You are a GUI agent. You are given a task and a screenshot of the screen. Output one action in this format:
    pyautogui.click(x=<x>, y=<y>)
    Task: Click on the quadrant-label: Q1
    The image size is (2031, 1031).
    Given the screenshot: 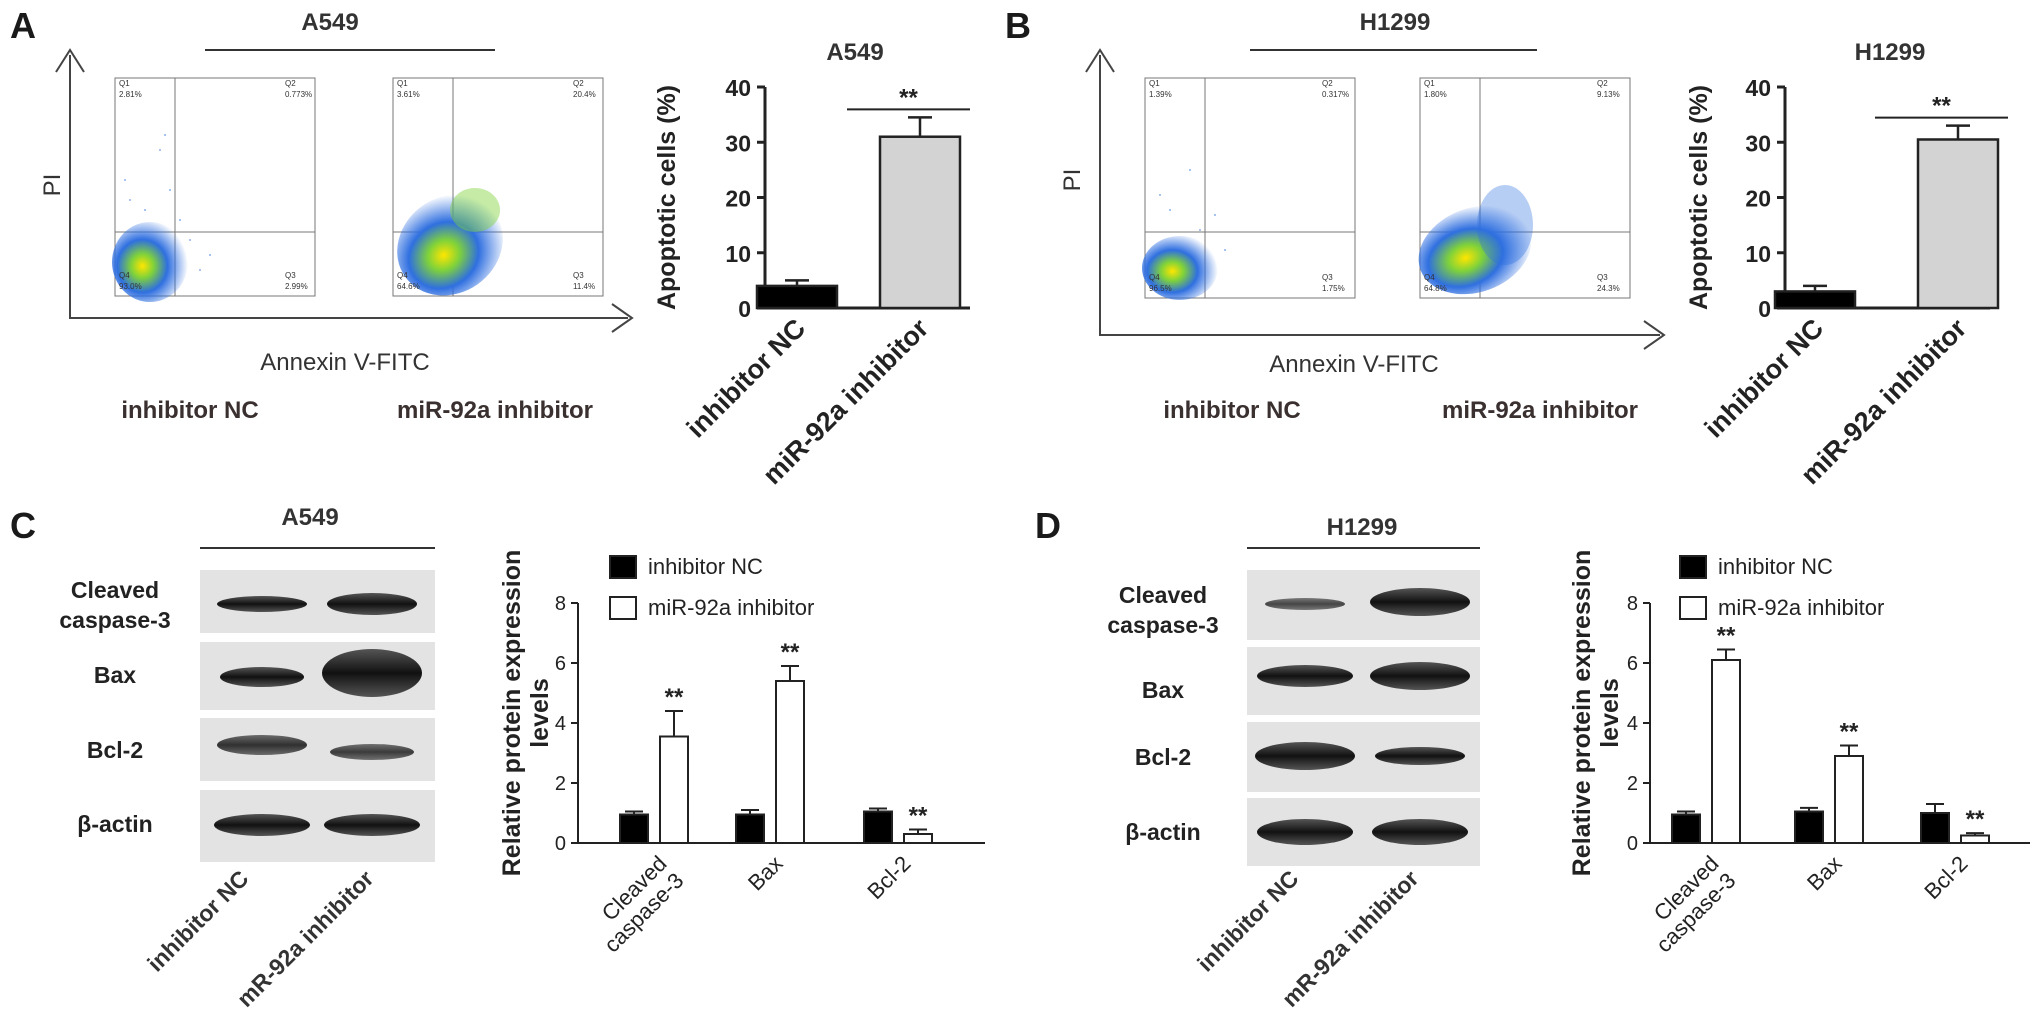 What is the action you would take?
    pyautogui.click(x=1154, y=83)
    